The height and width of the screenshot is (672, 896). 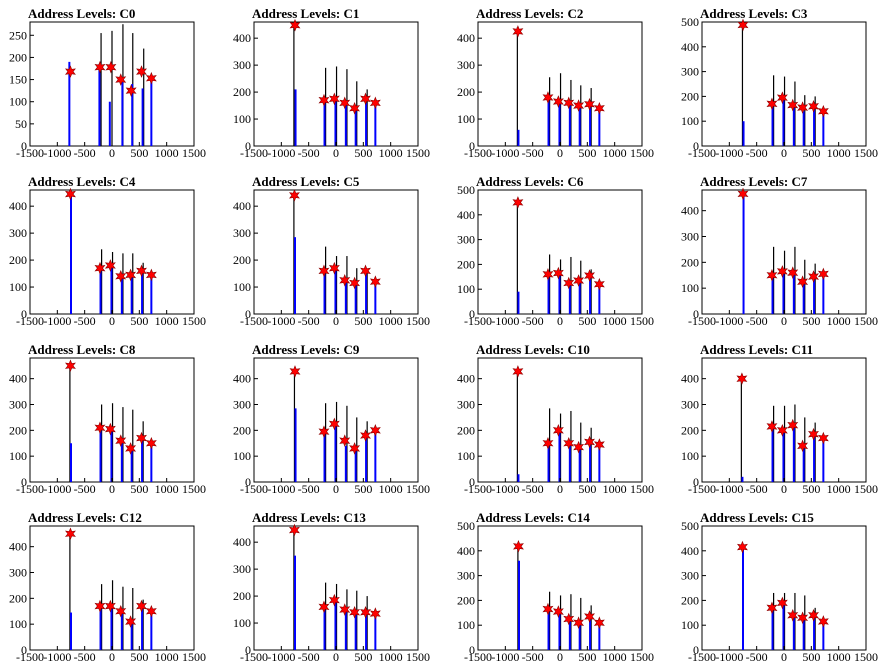 What do you see at coordinates (305, 13) in the screenshot?
I see `subplot-title: Address Levels: C1` at bounding box center [305, 13].